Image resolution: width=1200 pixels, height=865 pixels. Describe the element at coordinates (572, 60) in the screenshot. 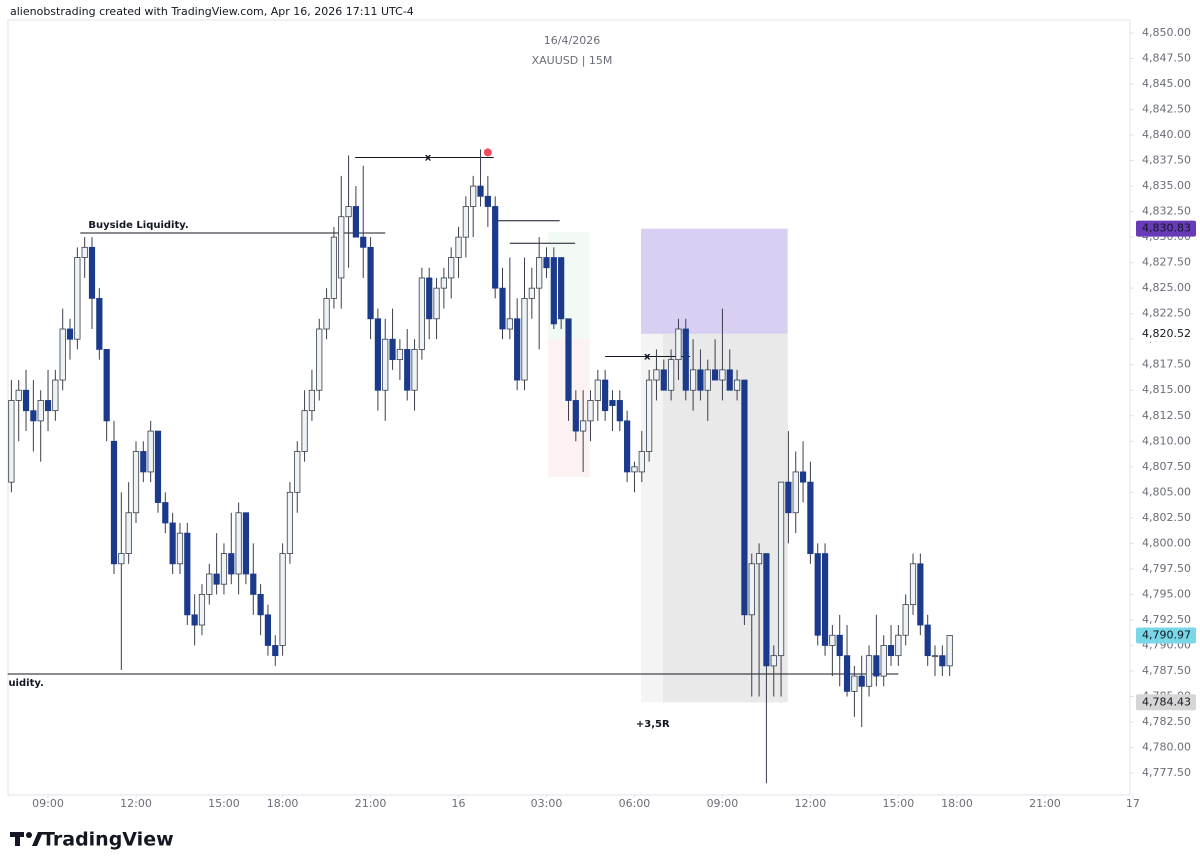

I see `chart-subtitle: XAUUSD | 15M` at that location.